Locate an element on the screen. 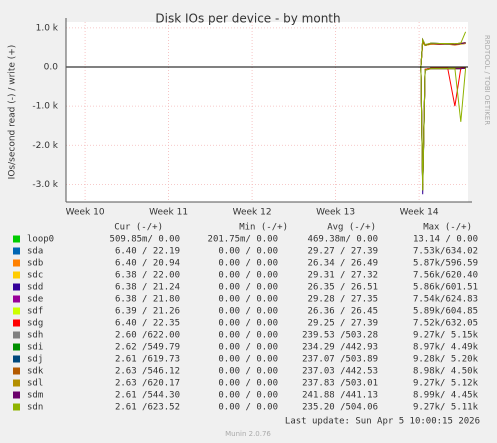  last-update: Last update: Sun Apr 5 10:00:15 2026 is located at coordinates (382, 422).